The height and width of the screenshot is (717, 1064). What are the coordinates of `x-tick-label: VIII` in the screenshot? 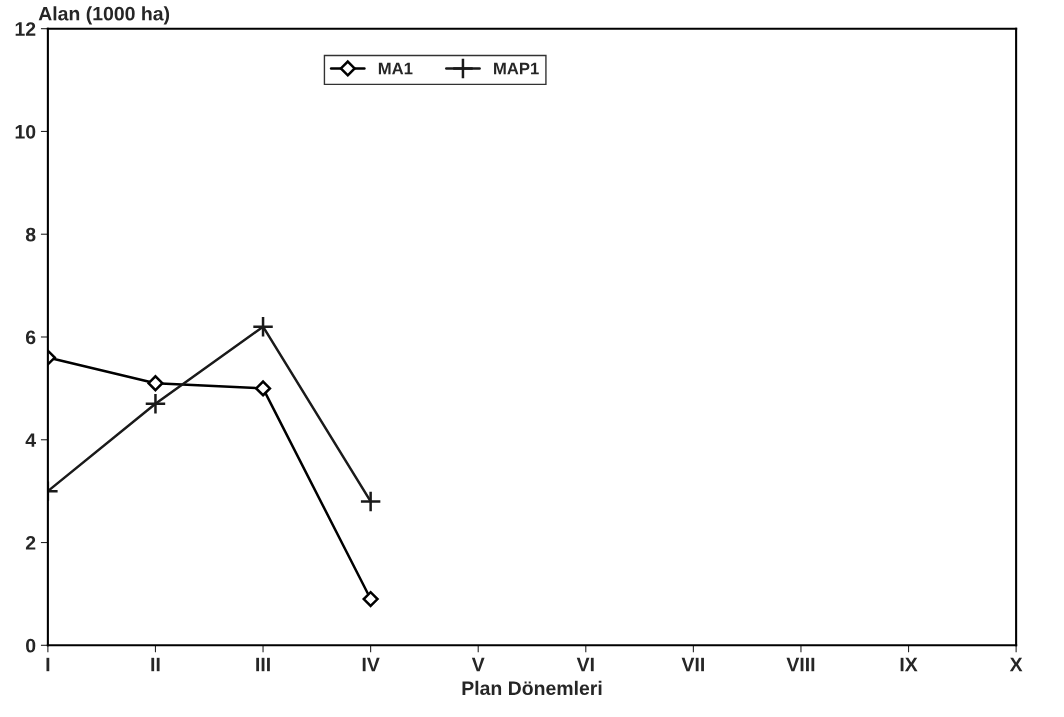 It's located at (800, 664).